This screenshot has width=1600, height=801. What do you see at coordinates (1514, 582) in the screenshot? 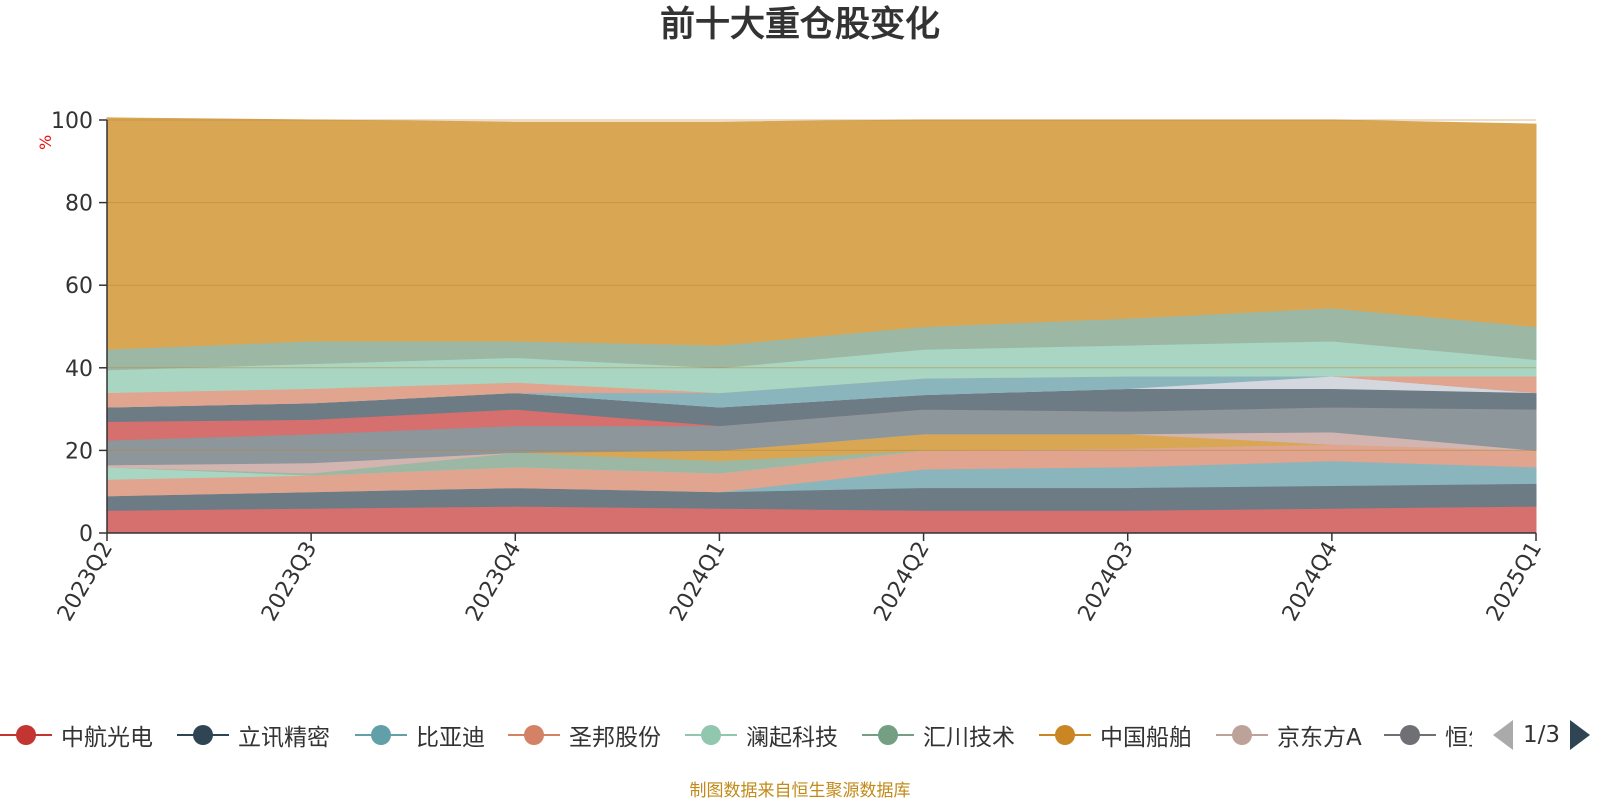
I see `x-tick-label: 2025Q1` at bounding box center [1514, 582].